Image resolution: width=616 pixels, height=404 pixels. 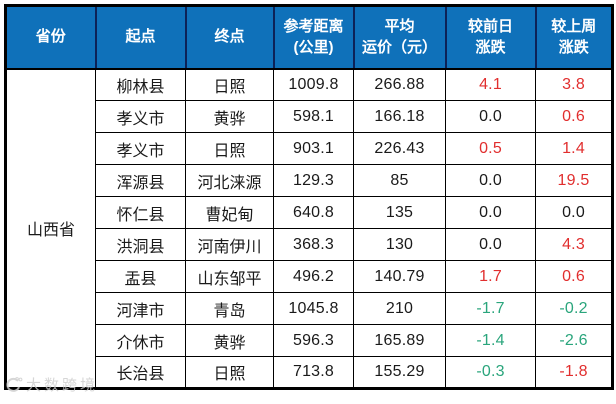 What do you see at coordinates (229, 308) in the screenshot?
I see `destination-cell: 青岛` at bounding box center [229, 308].